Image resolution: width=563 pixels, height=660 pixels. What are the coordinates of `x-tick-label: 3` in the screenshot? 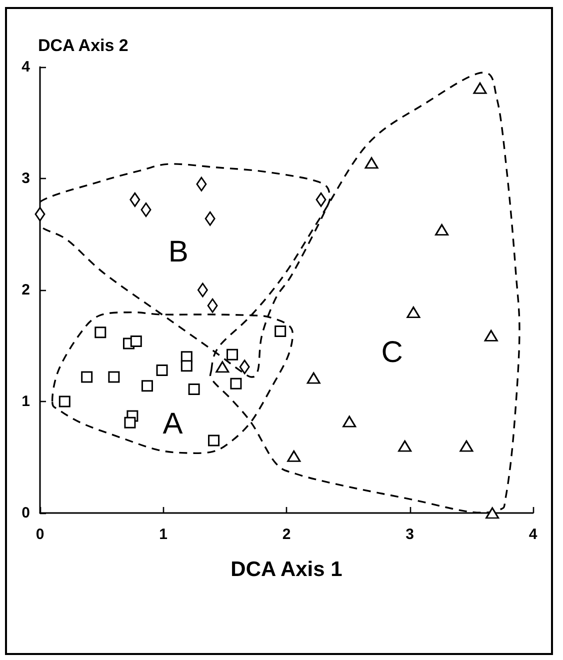 It's located at (410, 534).